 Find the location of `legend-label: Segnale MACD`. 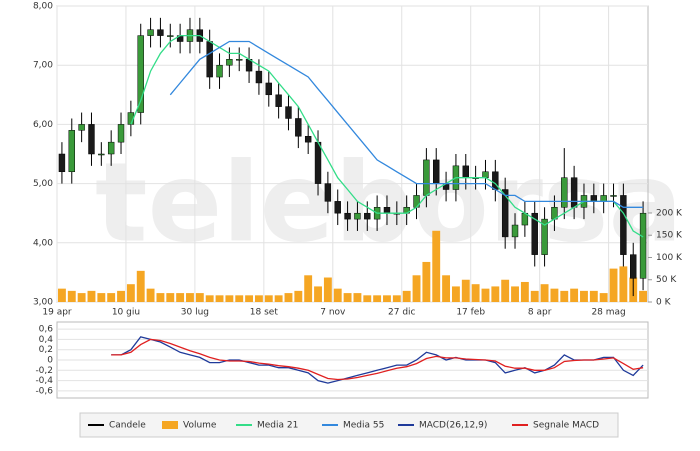

legend-label: Segnale MACD is located at coordinates (566, 426).